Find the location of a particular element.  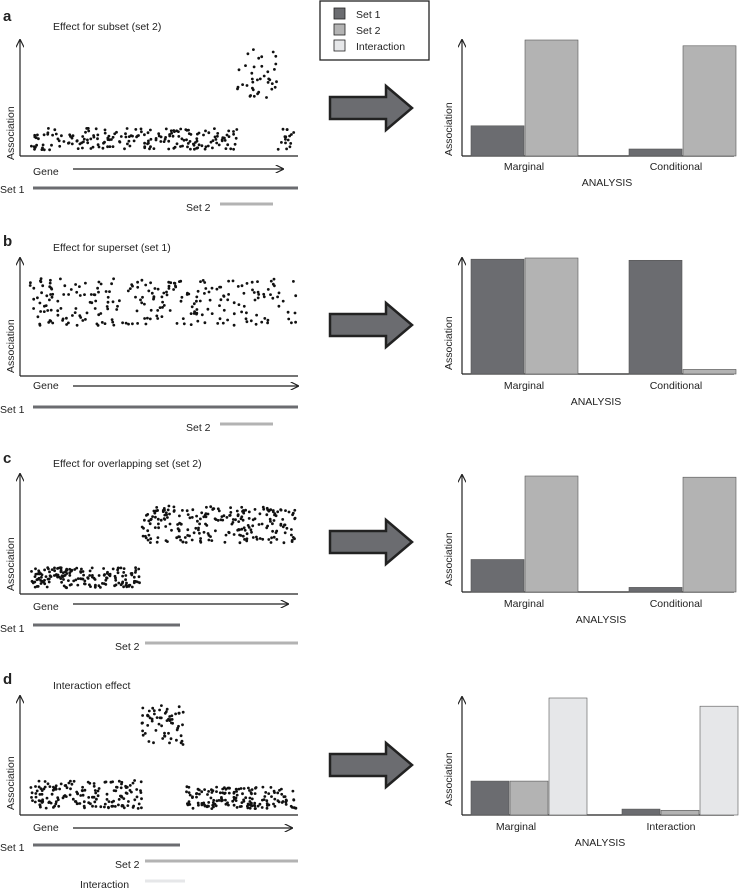

bar-ylabel-a: Association is located at coordinates (449, 129).